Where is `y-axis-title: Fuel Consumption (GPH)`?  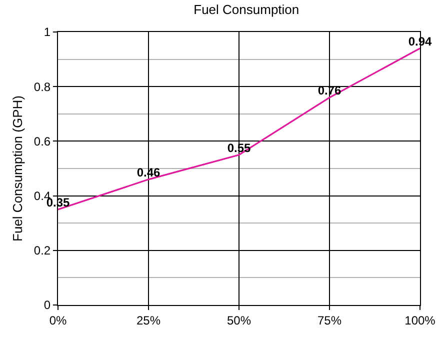 y-axis-title: Fuel Consumption (GPH) is located at coordinates (17, 169).